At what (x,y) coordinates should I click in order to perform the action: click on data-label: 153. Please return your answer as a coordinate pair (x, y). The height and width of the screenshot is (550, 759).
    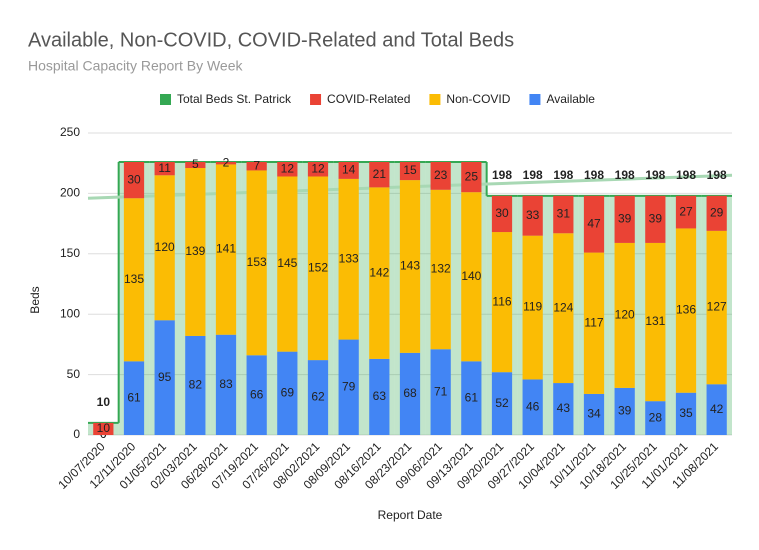
    Looking at the image, I should click on (257, 262).